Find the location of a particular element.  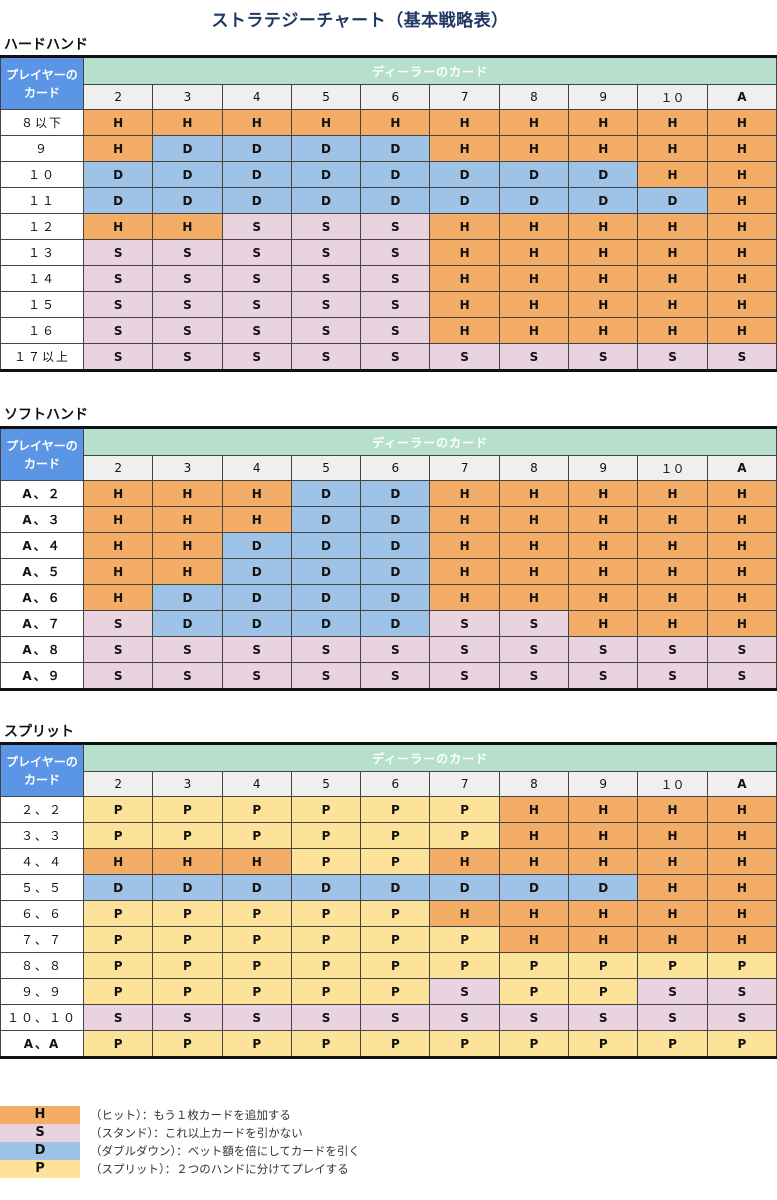

table-row: A、６ H D D D D H H H H H is located at coordinates (388, 597).